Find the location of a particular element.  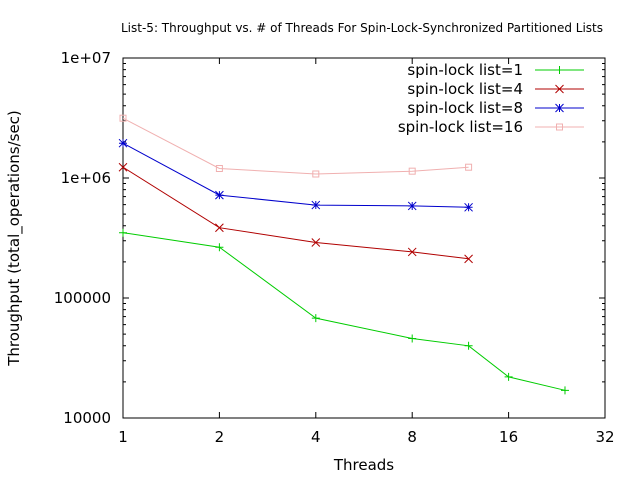

x-axis-label: Threads is located at coordinates (363, 465).